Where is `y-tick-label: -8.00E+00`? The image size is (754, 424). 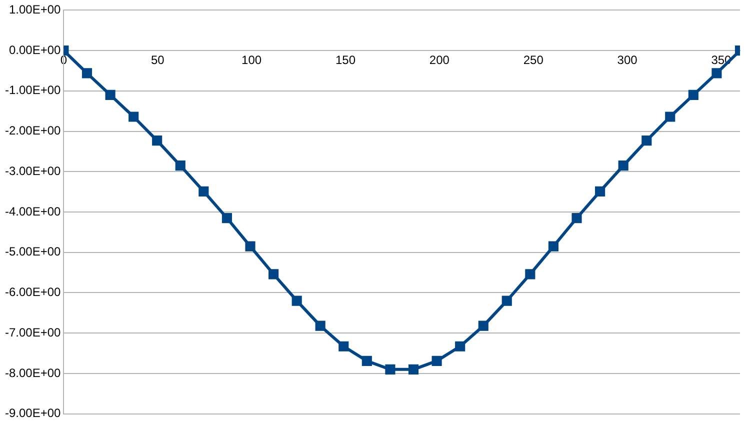 y-tick-label: -8.00E+00 is located at coordinates (33, 373).